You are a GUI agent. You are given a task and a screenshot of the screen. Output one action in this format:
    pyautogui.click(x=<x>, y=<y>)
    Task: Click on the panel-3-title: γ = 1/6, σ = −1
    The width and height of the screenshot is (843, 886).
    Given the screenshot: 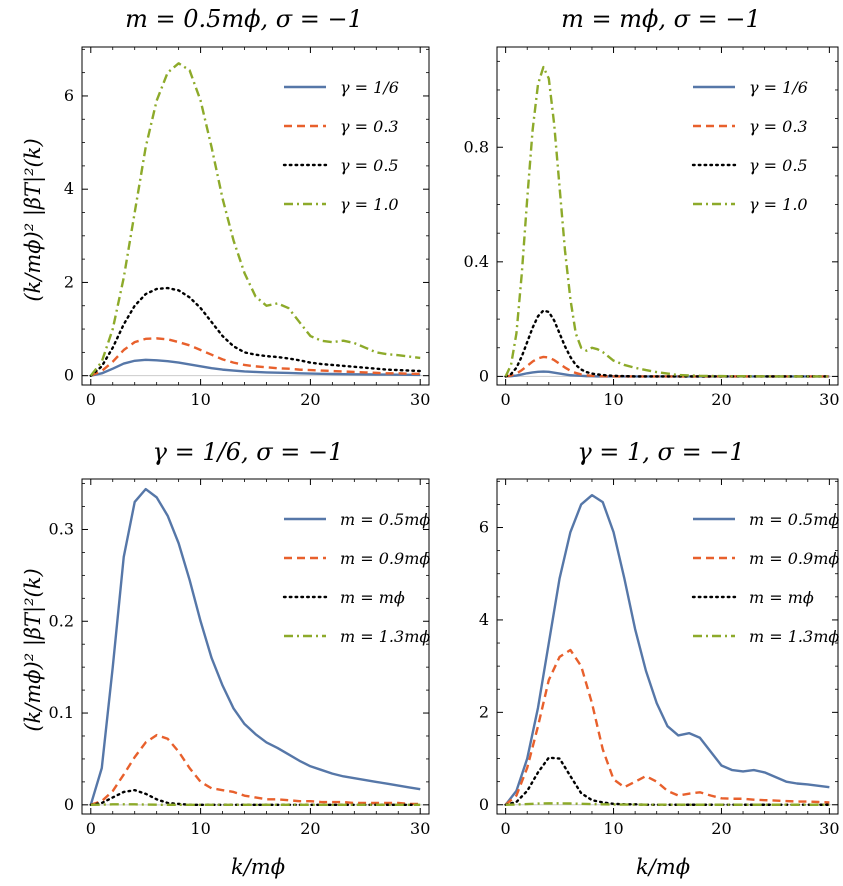 What is the action you would take?
    pyautogui.click(x=248, y=452)
    